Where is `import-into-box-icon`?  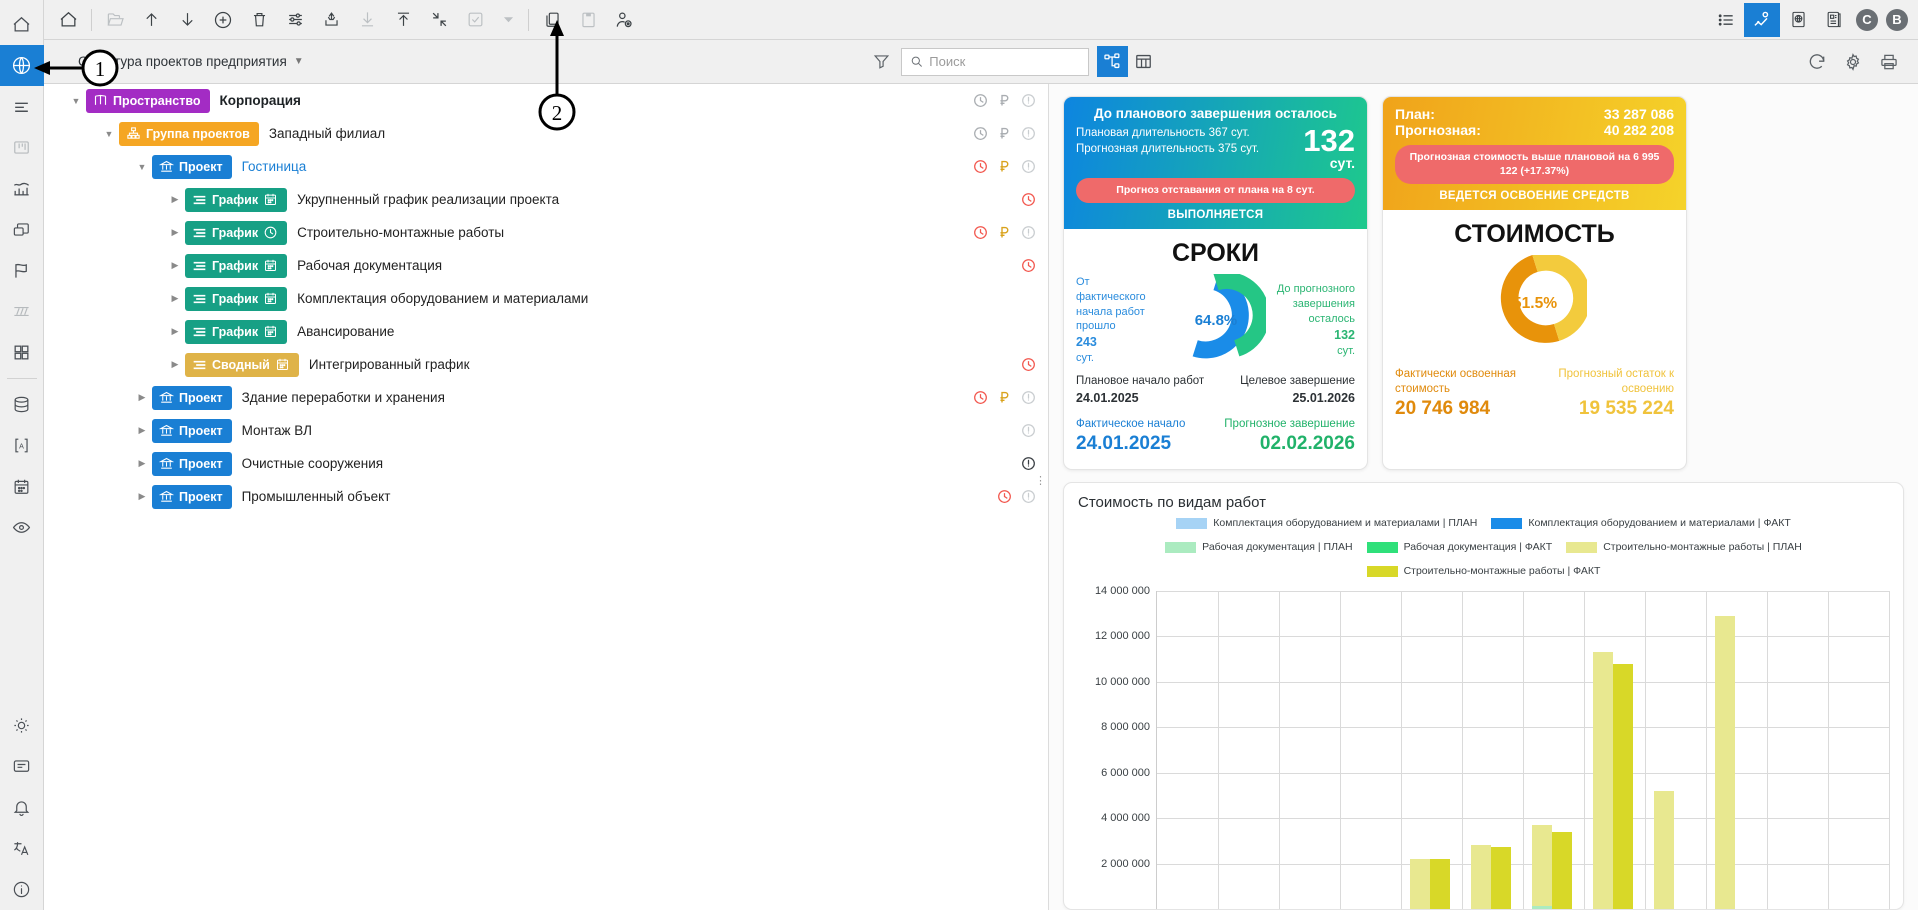 import-into-box-icon is located at coordinates (331, 20).